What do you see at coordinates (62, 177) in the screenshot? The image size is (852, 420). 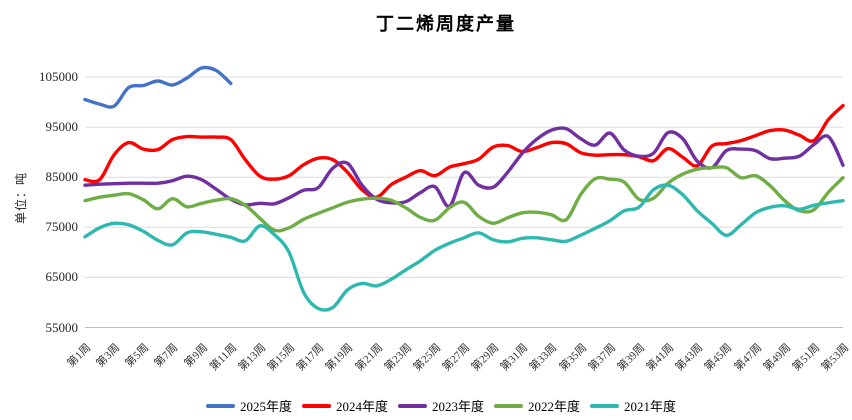 I see `y-tick-label: 85000` at bounding box center [62, 177].